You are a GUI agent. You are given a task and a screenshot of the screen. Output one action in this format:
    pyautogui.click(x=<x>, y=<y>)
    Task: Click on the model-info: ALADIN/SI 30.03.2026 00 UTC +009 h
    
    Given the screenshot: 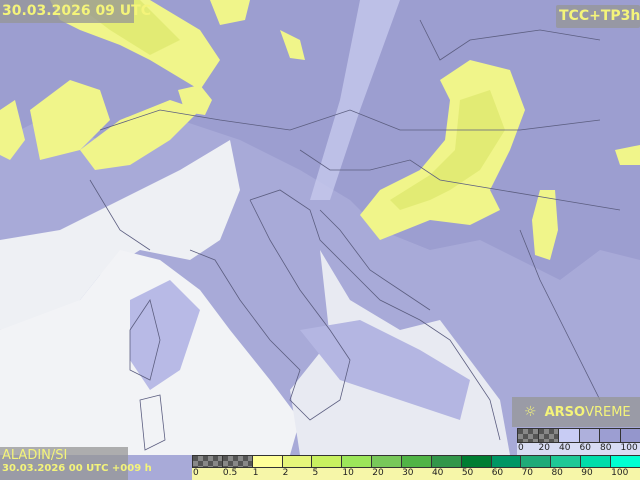 What is the action you would take?
    pyautogui.click(x=76, y=463)
    